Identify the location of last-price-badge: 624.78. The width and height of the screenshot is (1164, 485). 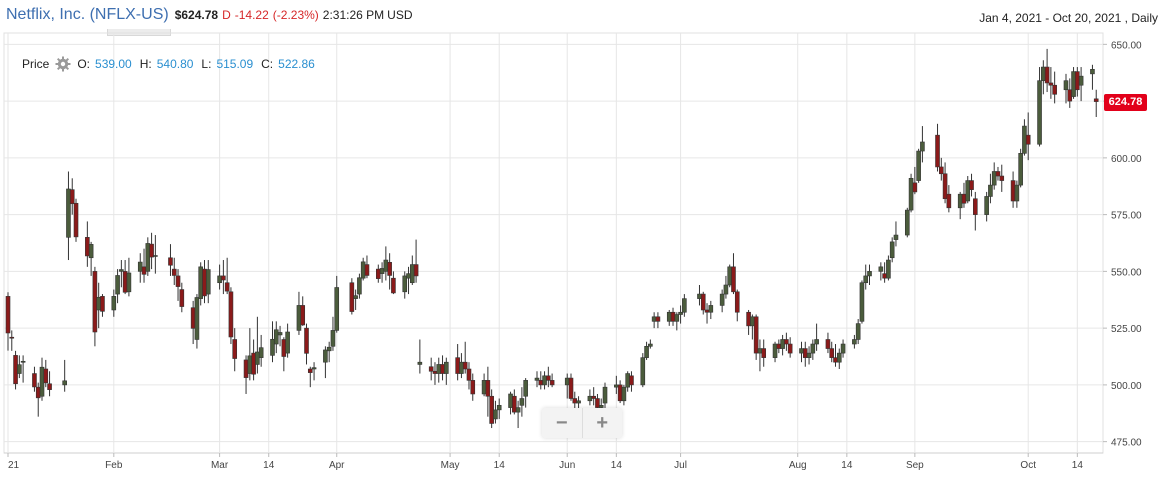
(1125, 102).